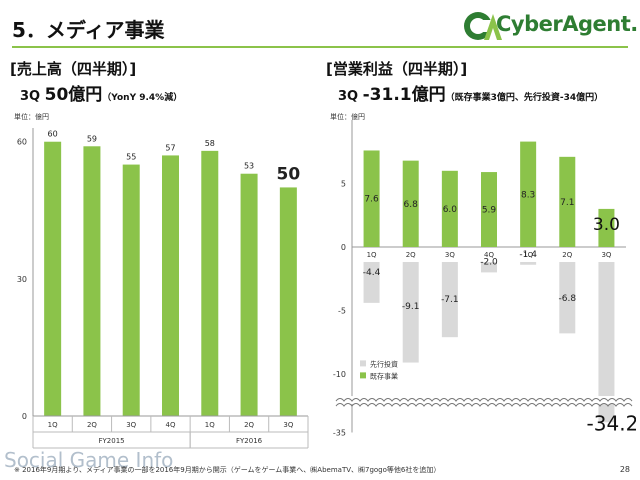  Describe the element at coordinates (470, 92) in the screenshot. I see `operating-profit-summary: 3Q -31.1億円（既存事業3億円、先行投資-34億円）` at that location.